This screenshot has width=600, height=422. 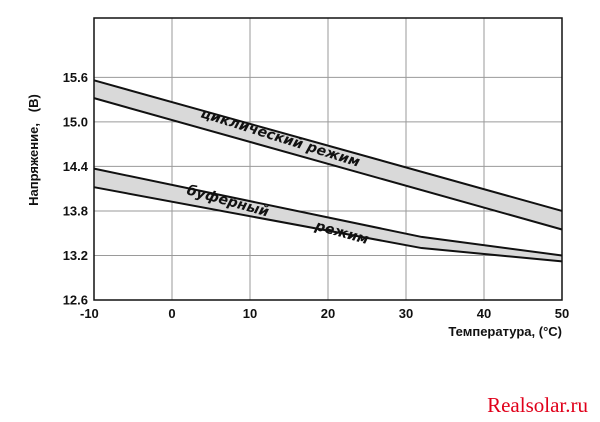 I want to click on x-tick-label: 50, so click(x=562, y=313).